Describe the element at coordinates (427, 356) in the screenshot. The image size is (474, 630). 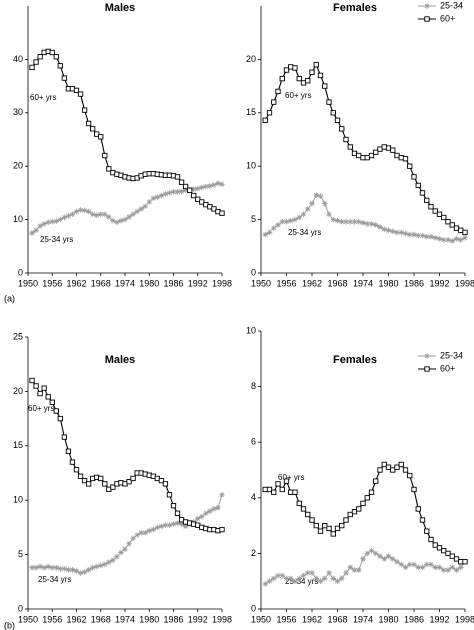
I see `legend-marker` at that location.